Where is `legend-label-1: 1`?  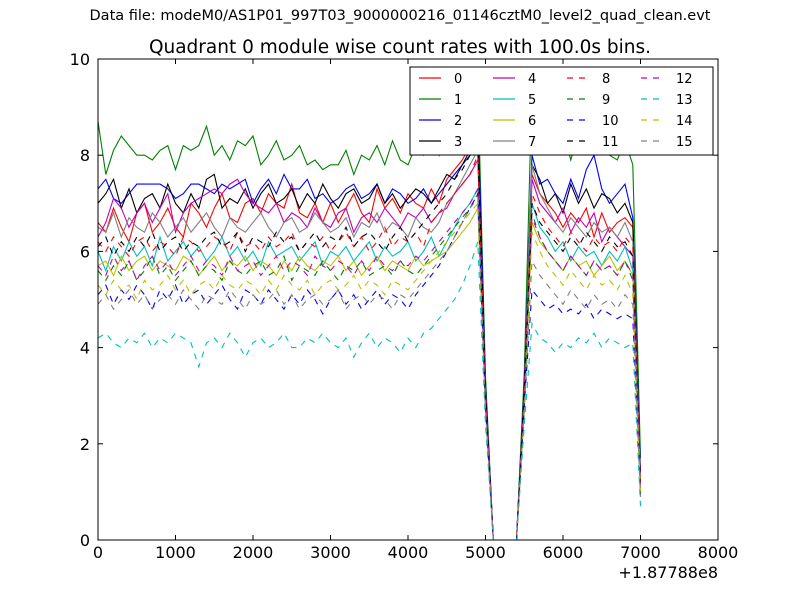
legend-label-1: 1 is located at coordinates (458, 100).